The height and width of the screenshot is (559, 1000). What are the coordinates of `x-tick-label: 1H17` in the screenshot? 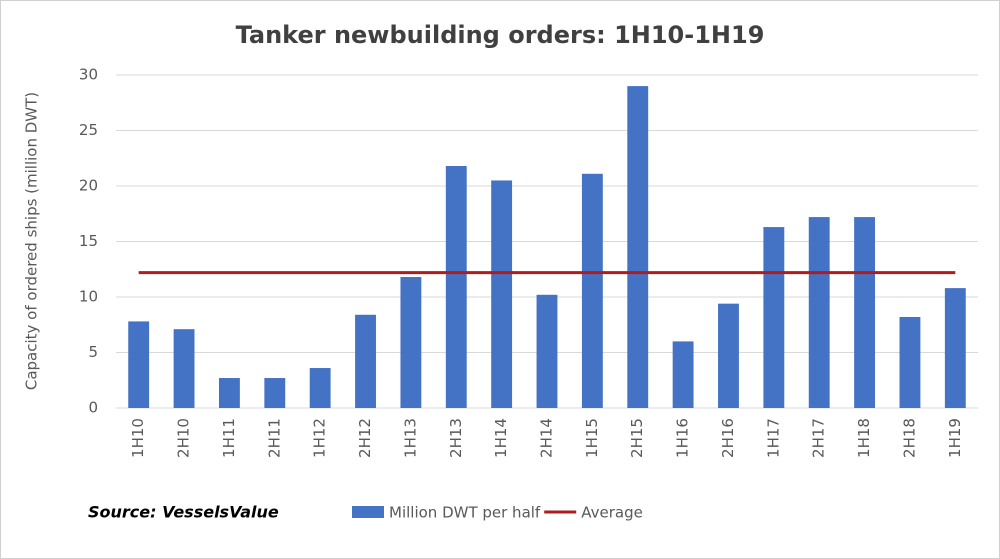 It's located at (773, 438).